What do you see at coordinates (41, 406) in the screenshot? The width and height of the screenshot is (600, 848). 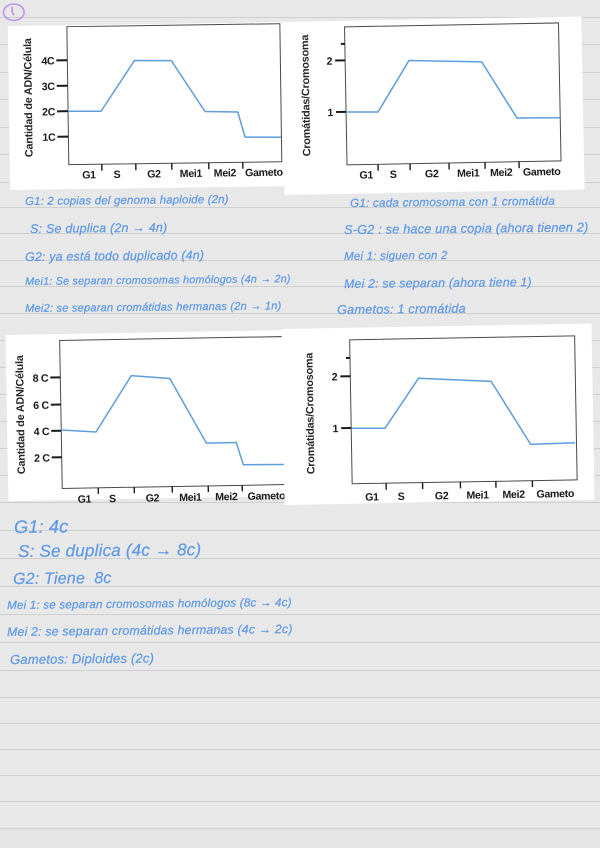 I see `svg-text: 6 C` at bounding box center [41, 406].